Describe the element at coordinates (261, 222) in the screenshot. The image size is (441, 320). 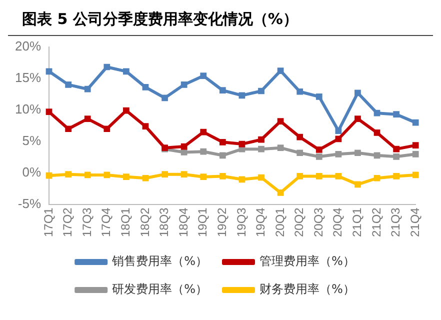
I see `x-tick-label: 19Q4` at that location.